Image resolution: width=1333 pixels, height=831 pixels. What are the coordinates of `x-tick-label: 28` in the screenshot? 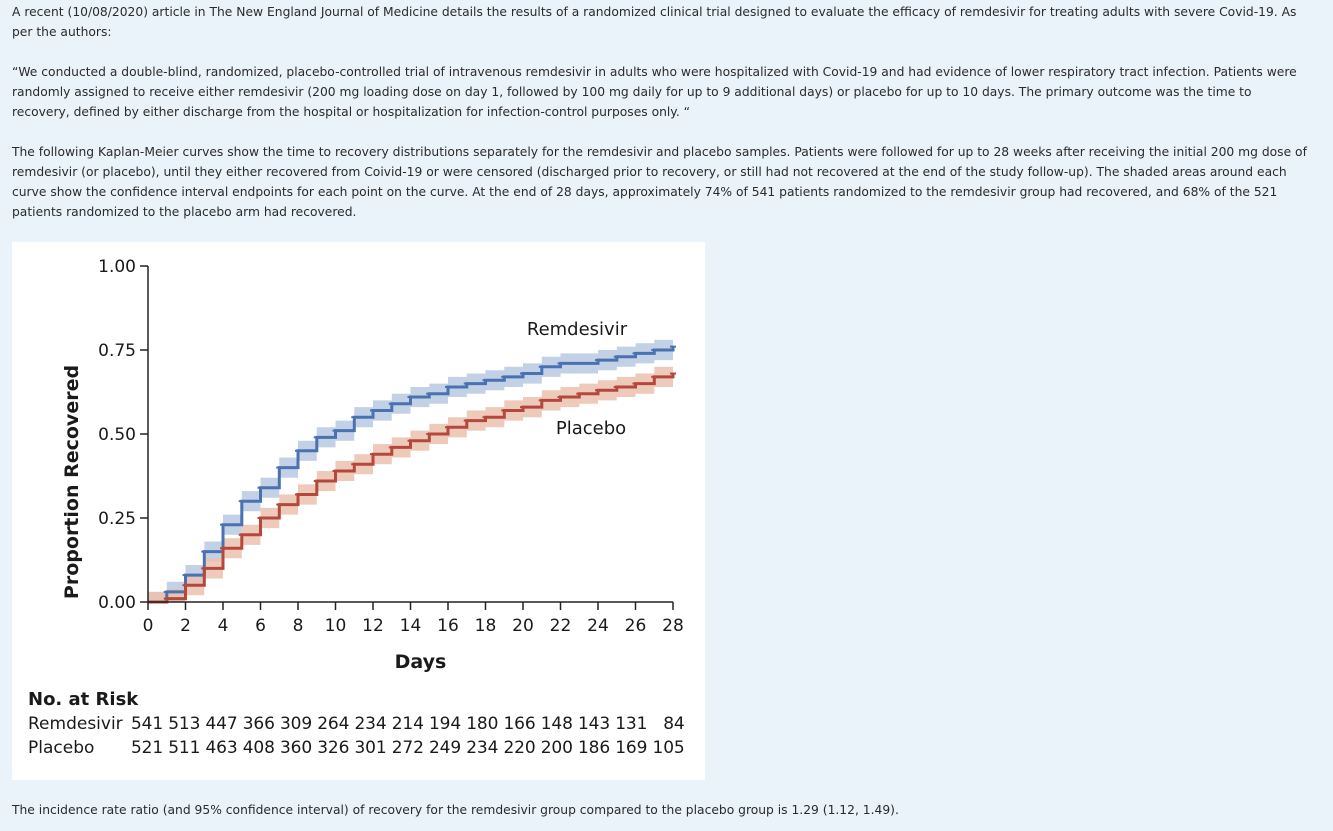 It's located at (673, 626).